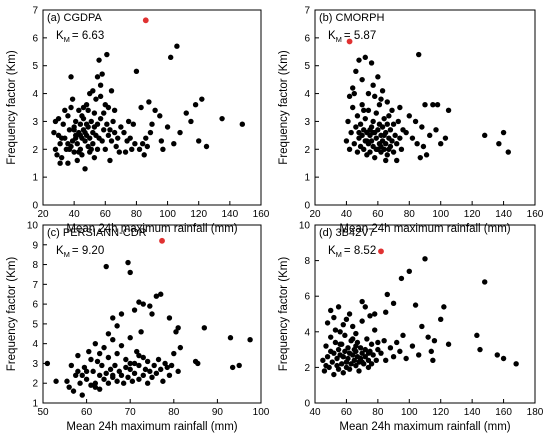 The width and height of the screenshot is (550, 438). Describe the element at coordinates (347, 214) in the screenshot. I see `x-tick-label: 40` at that location.